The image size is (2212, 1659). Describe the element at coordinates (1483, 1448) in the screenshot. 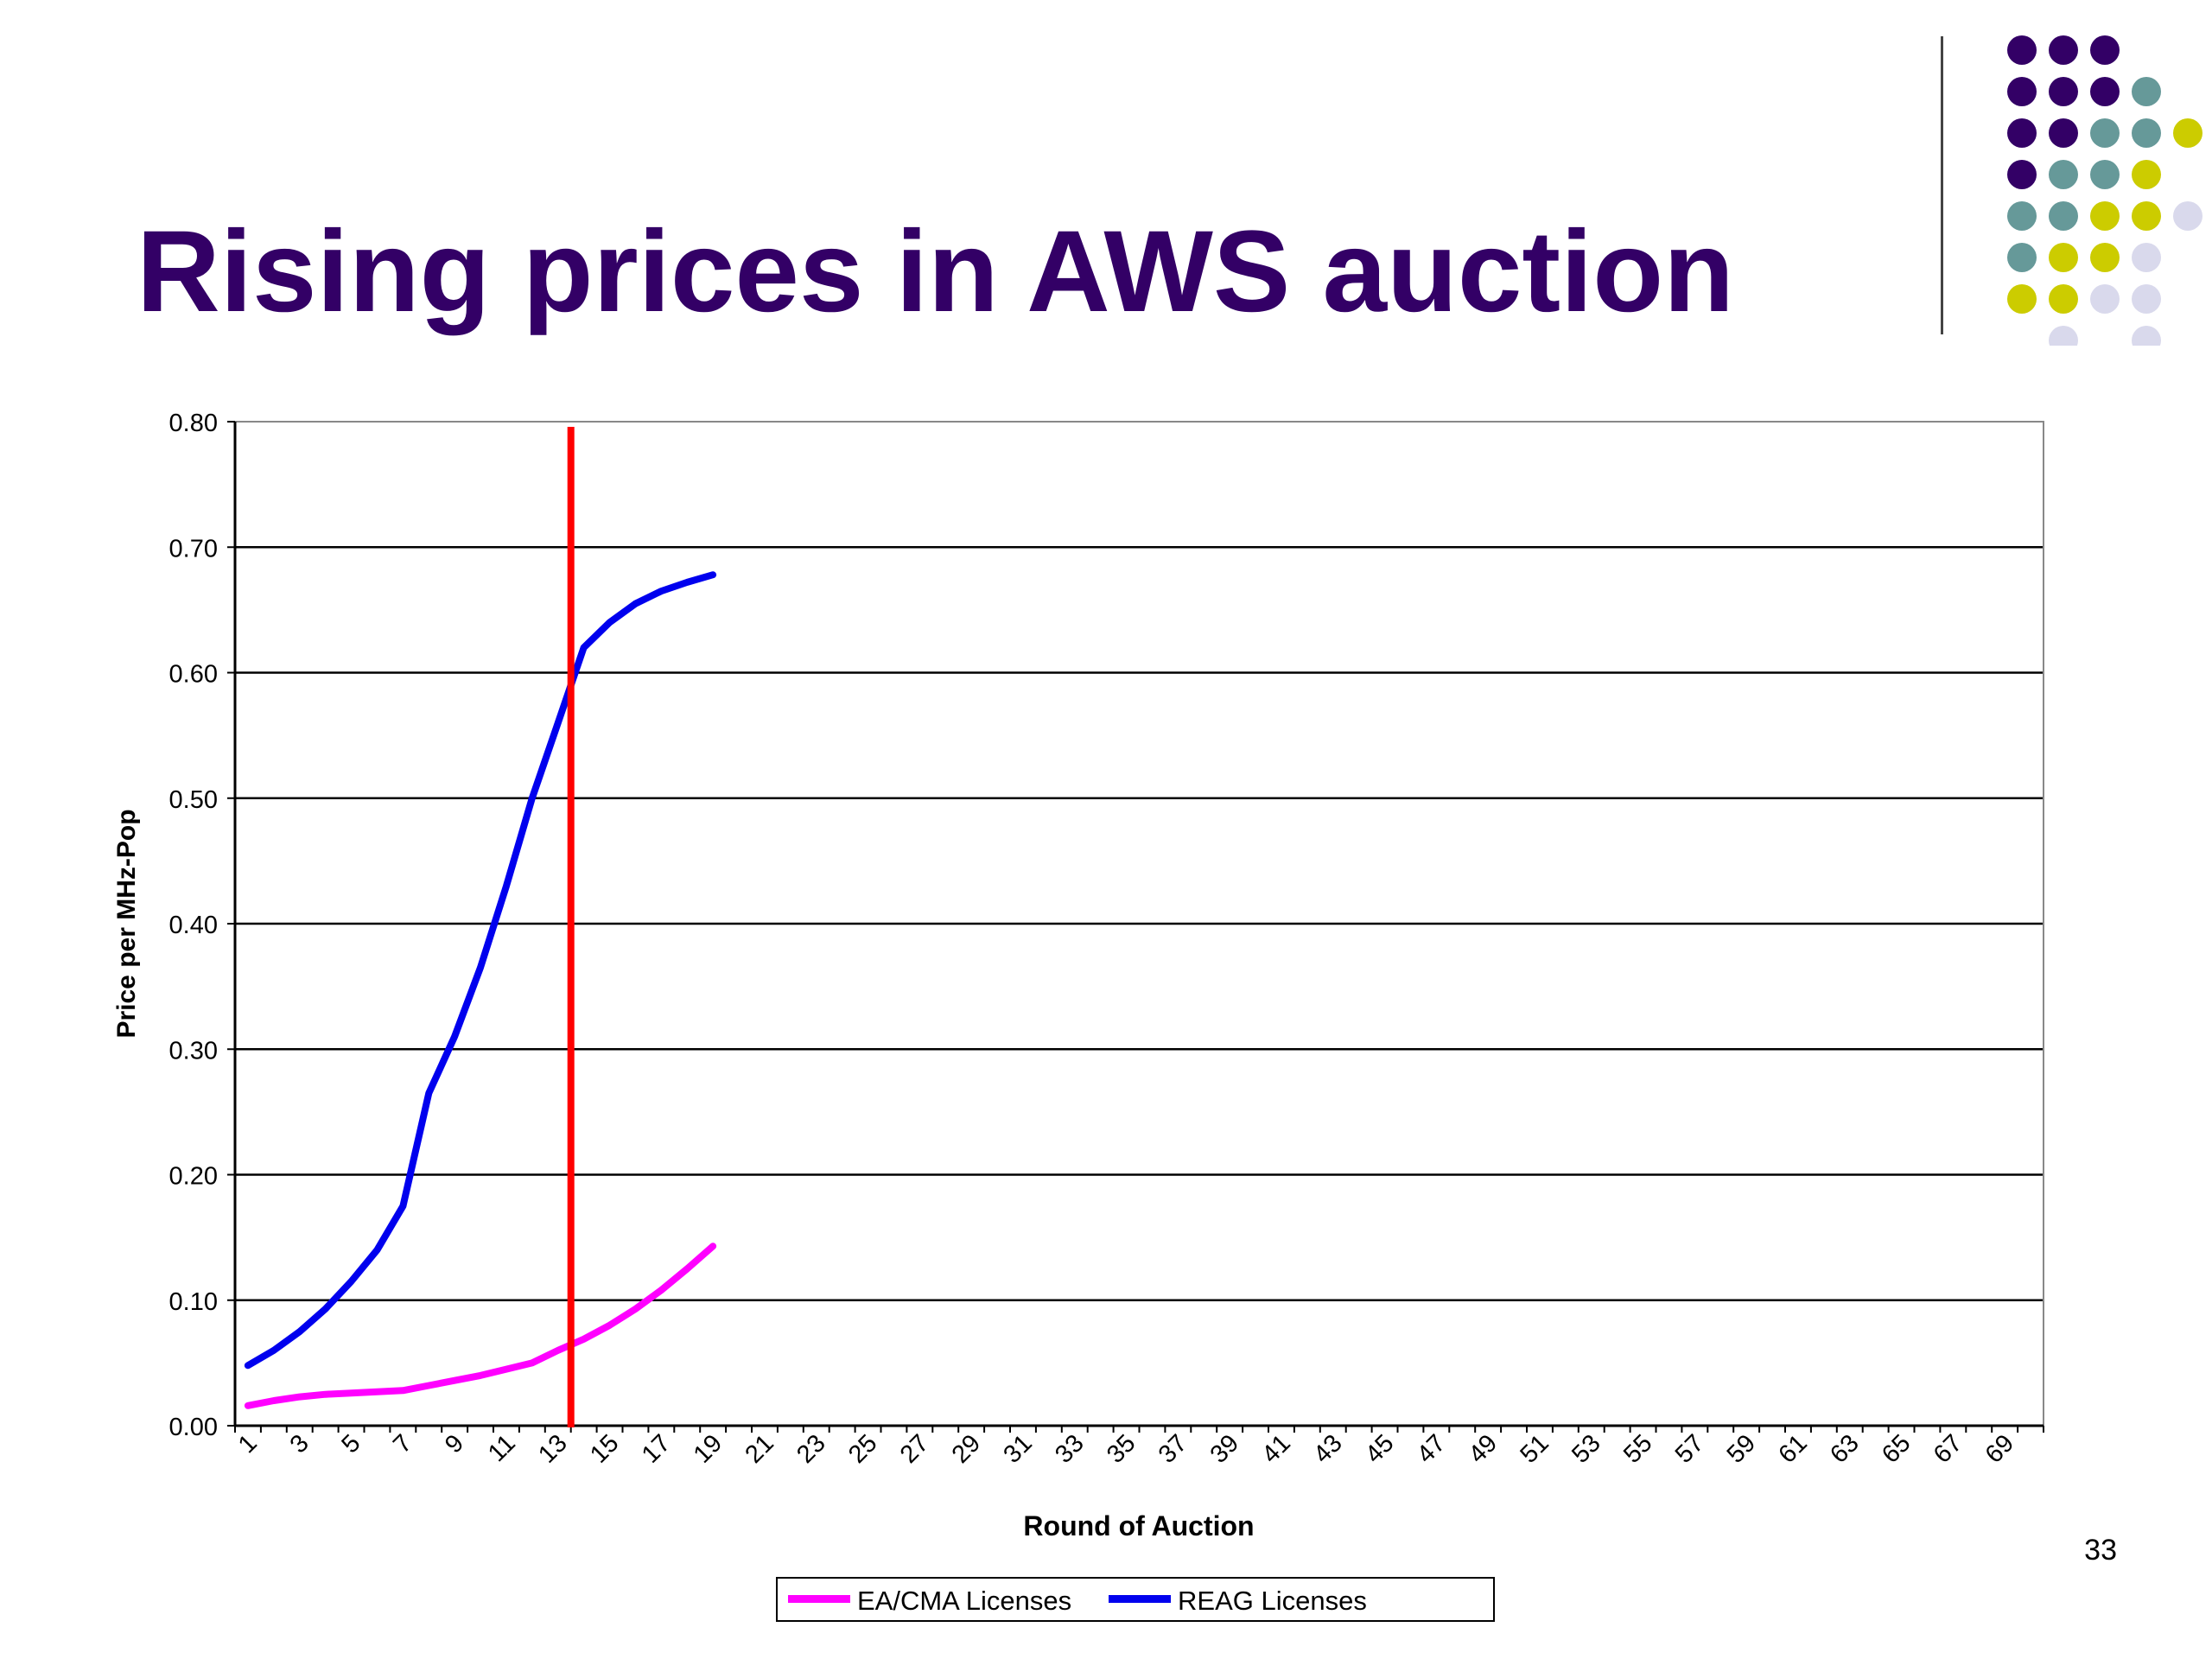

I see `x-tick-label: 49` at that location.